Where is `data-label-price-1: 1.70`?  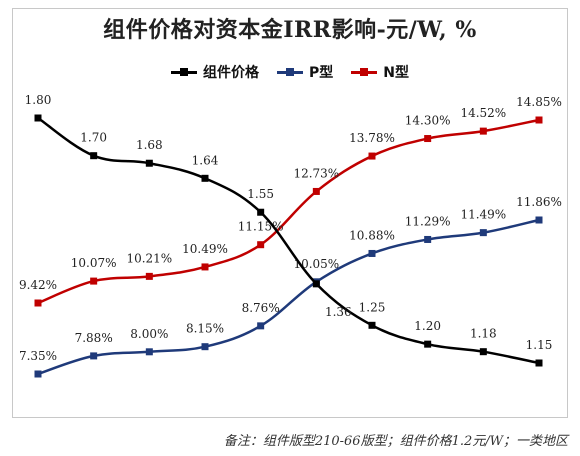
data-label-price-1: 1.70 is located at coordinates (93, 138).